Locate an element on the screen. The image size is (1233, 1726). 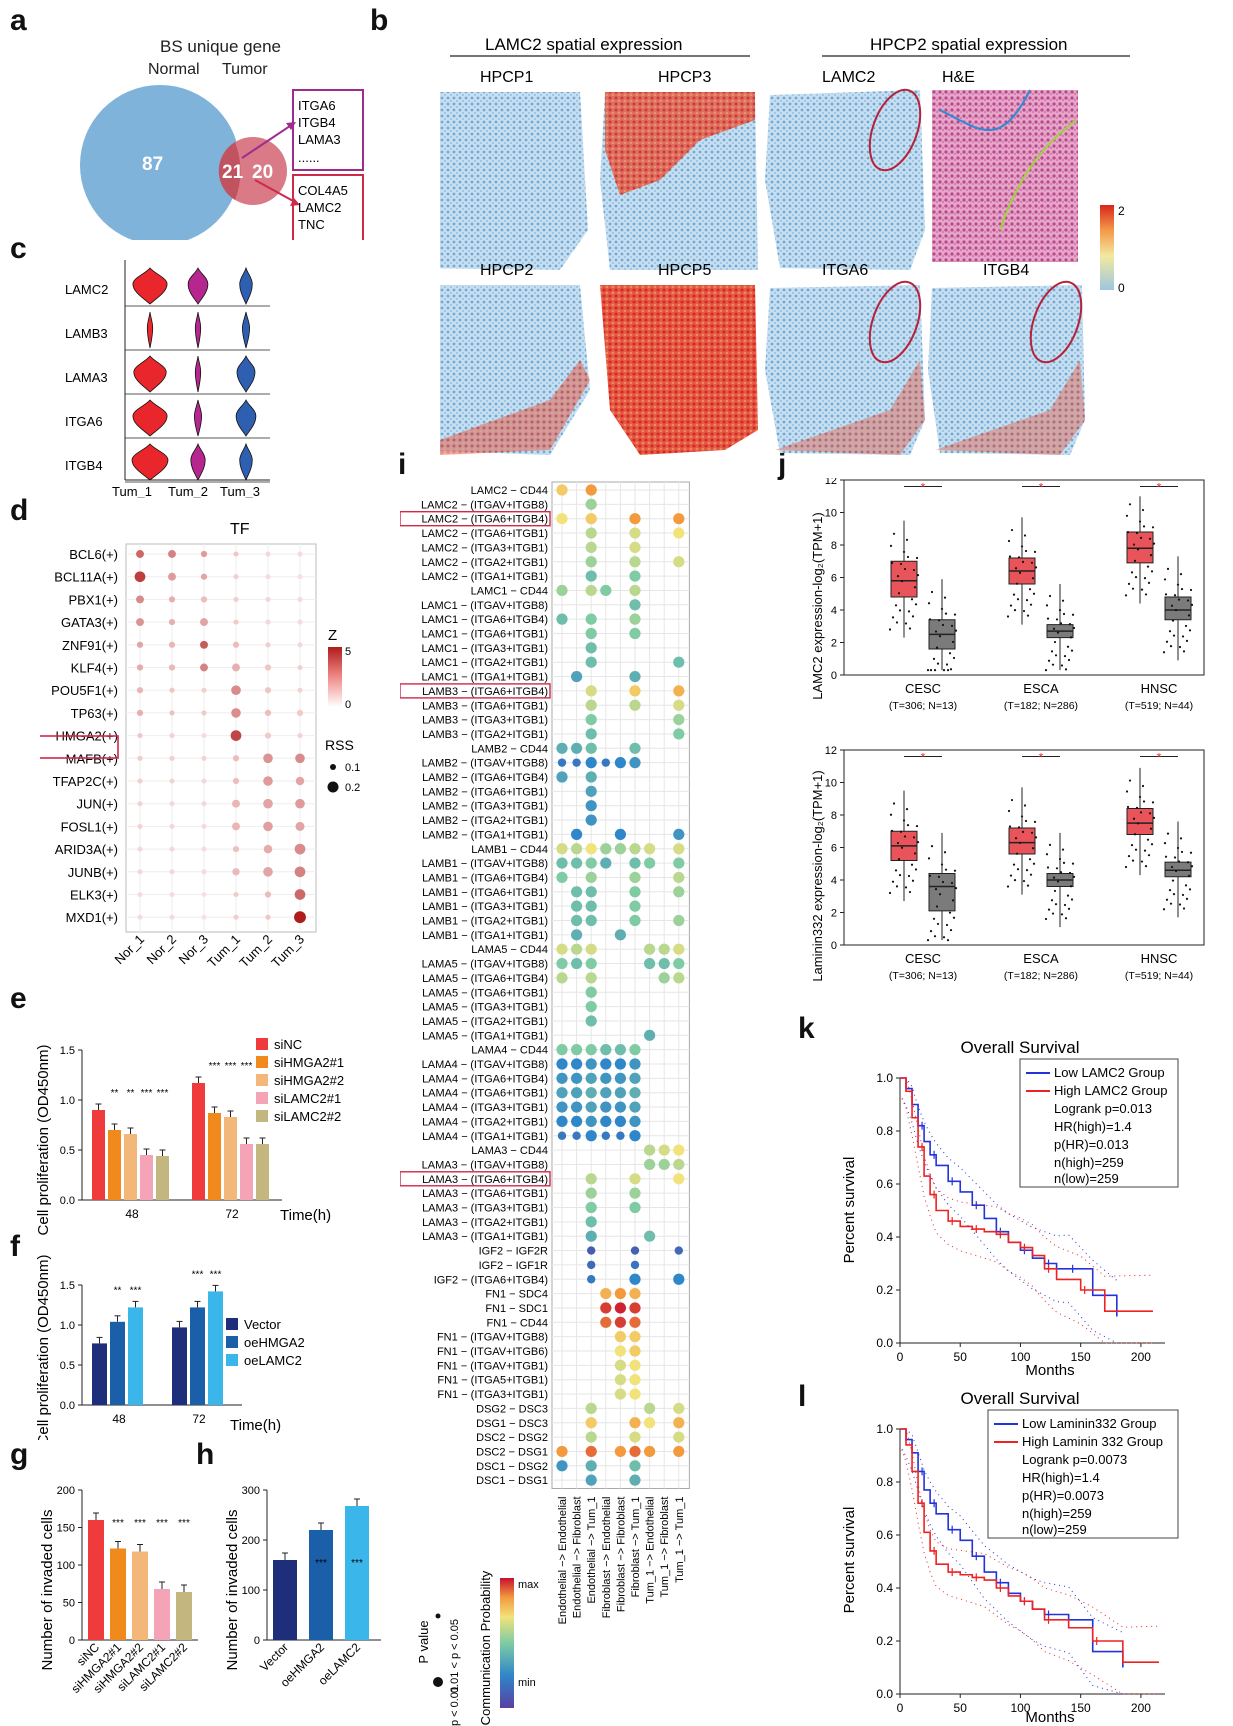
i-row-label: LAMB1 − CD44 is located at coordinates (509, 850).